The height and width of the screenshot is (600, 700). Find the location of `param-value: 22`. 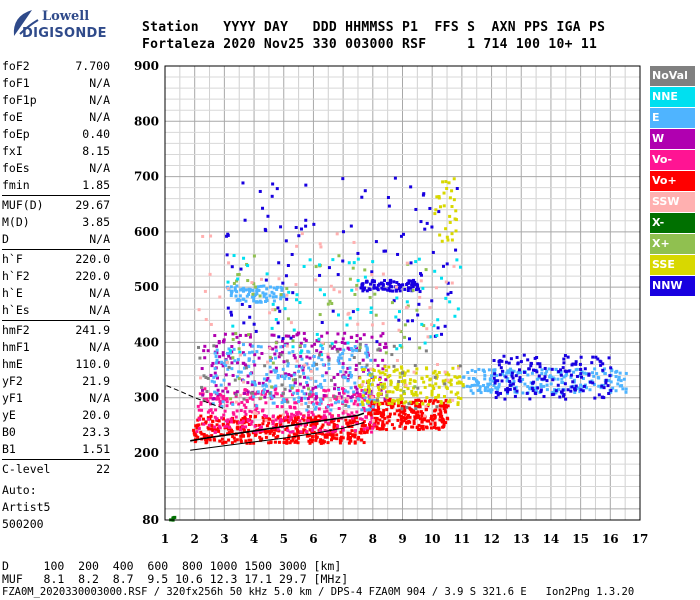

param-value: 22 is located at coordinates (103, 469).